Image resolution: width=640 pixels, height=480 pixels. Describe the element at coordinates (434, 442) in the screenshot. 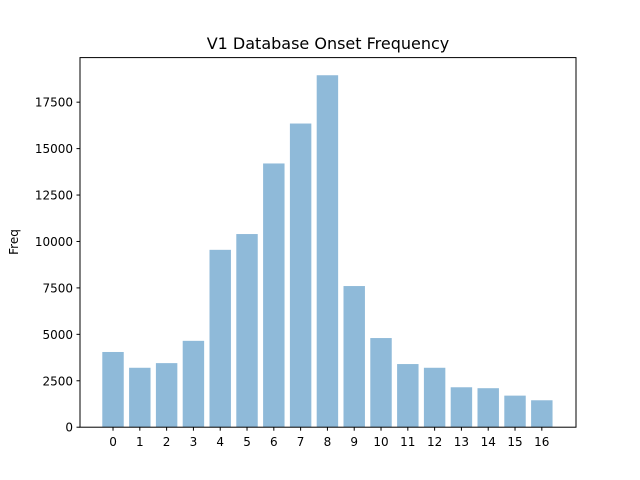

I see `x-tick-label-12: 12` at that location.